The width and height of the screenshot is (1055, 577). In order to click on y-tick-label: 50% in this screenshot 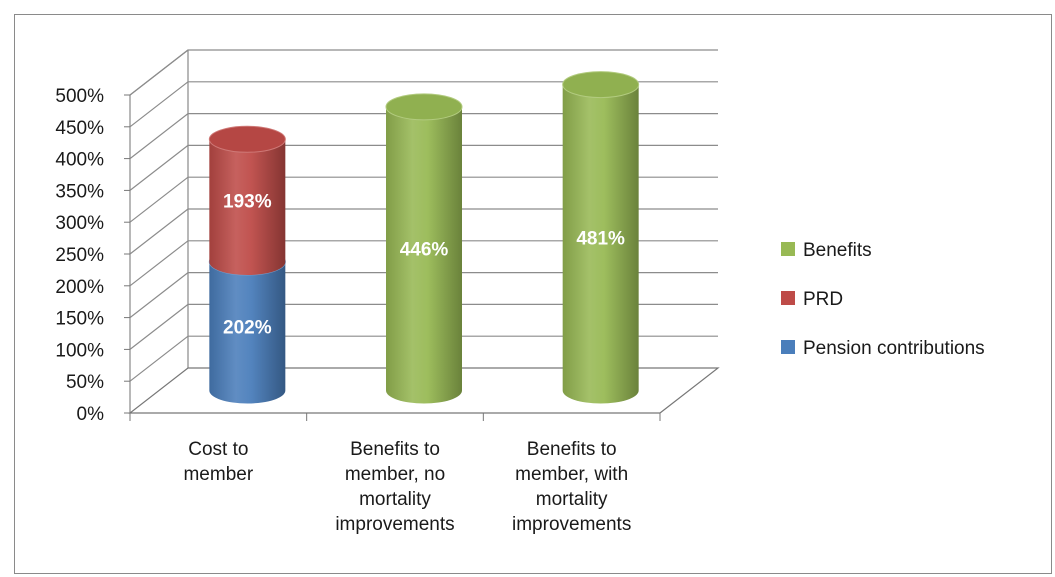, I will do `click(85, 382)`.